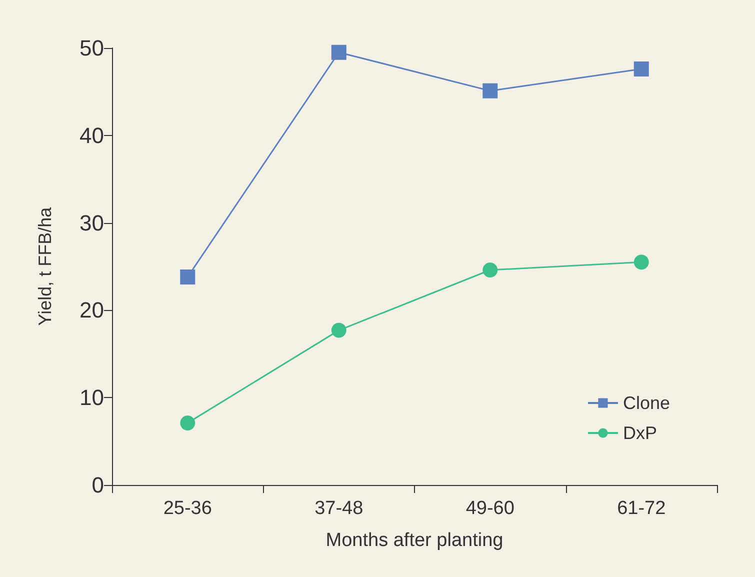 Image resolution: width=755 pixels, height=577 pixels. I want to click on x-tick-label: 61-72, so click(641, 508).